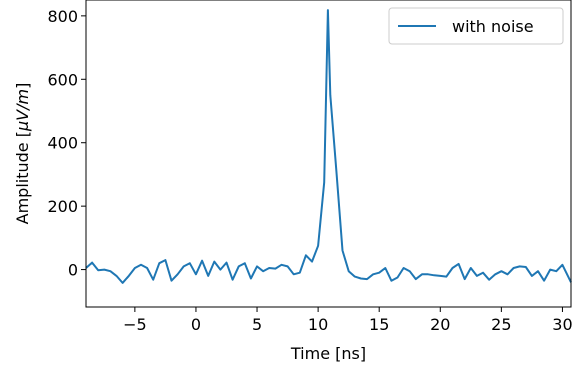 The width and height of the screenshot is (587, 369). Describe the element at coordinates (440, 324) in the screenshot. I see `x-tick-label: 20` at that location.